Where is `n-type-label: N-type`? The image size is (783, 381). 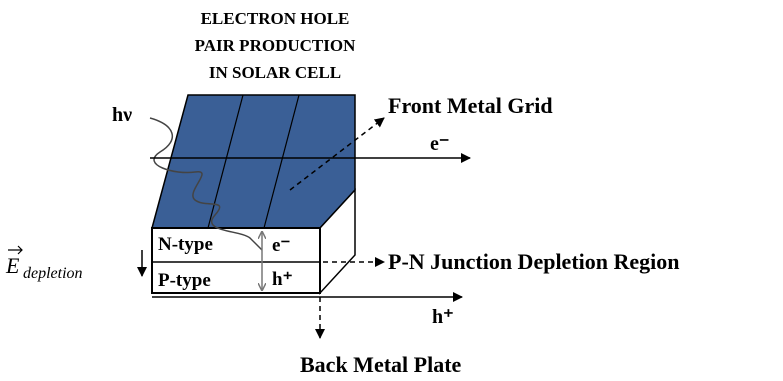 n-type-label: N-type is located at coordinates (185, 244).